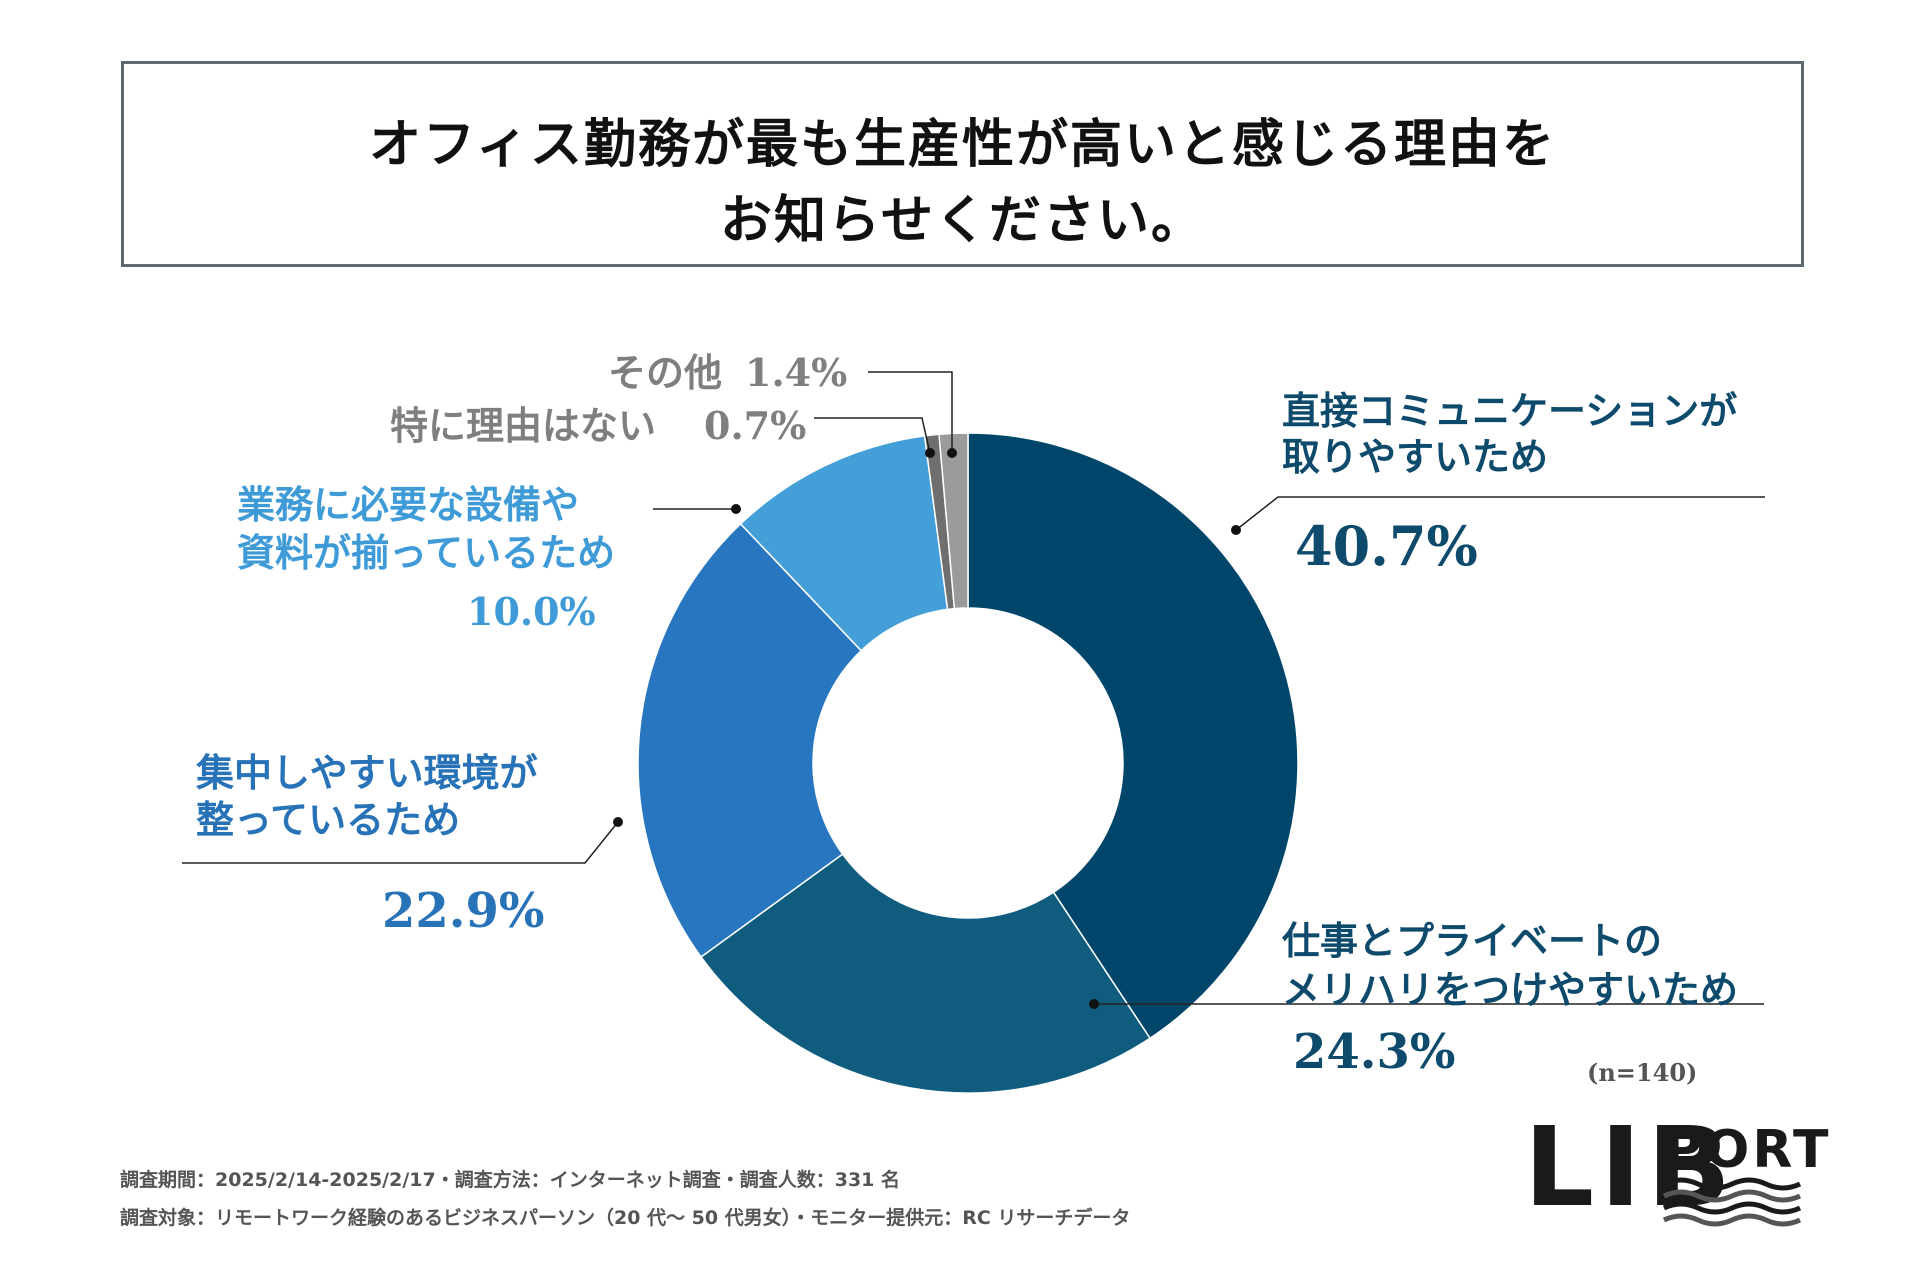 The image size is (1920, 1280). What do you see at coordinates (328, 819) in the screenshot?
I see `slice-label-2-line-1: 整っているため` at bounding box center [328, 819].